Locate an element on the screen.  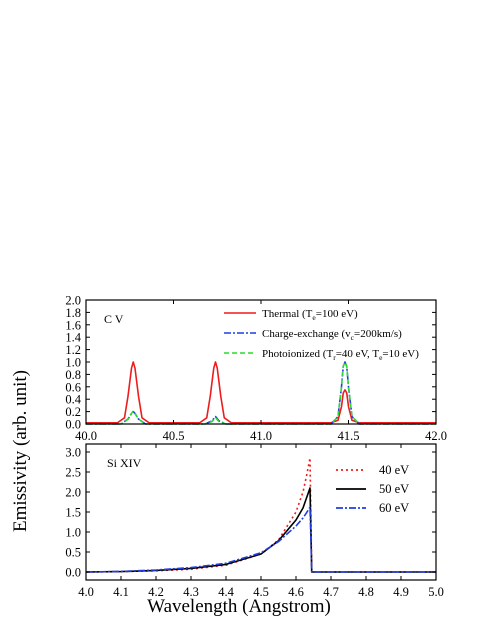
cv-plot-frame is located at coordinates (261, 362).